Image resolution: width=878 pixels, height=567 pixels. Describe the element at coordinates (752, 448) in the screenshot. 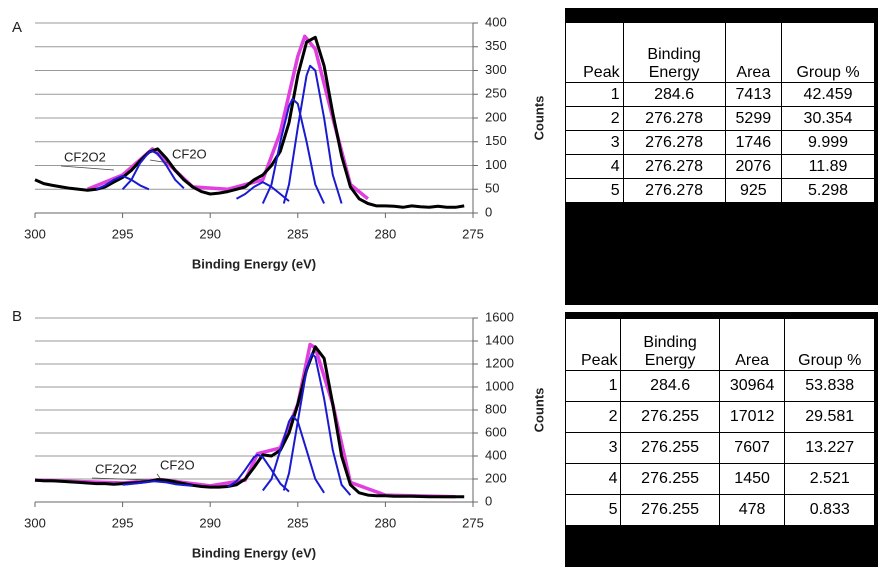

I see `cell: 7607` at that location.